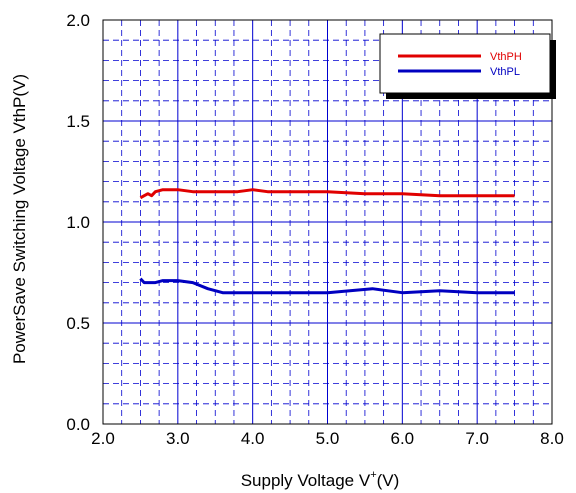  Describe the element at coordinates (327, 241) in the screenshot. I see `series-lines` at that location.